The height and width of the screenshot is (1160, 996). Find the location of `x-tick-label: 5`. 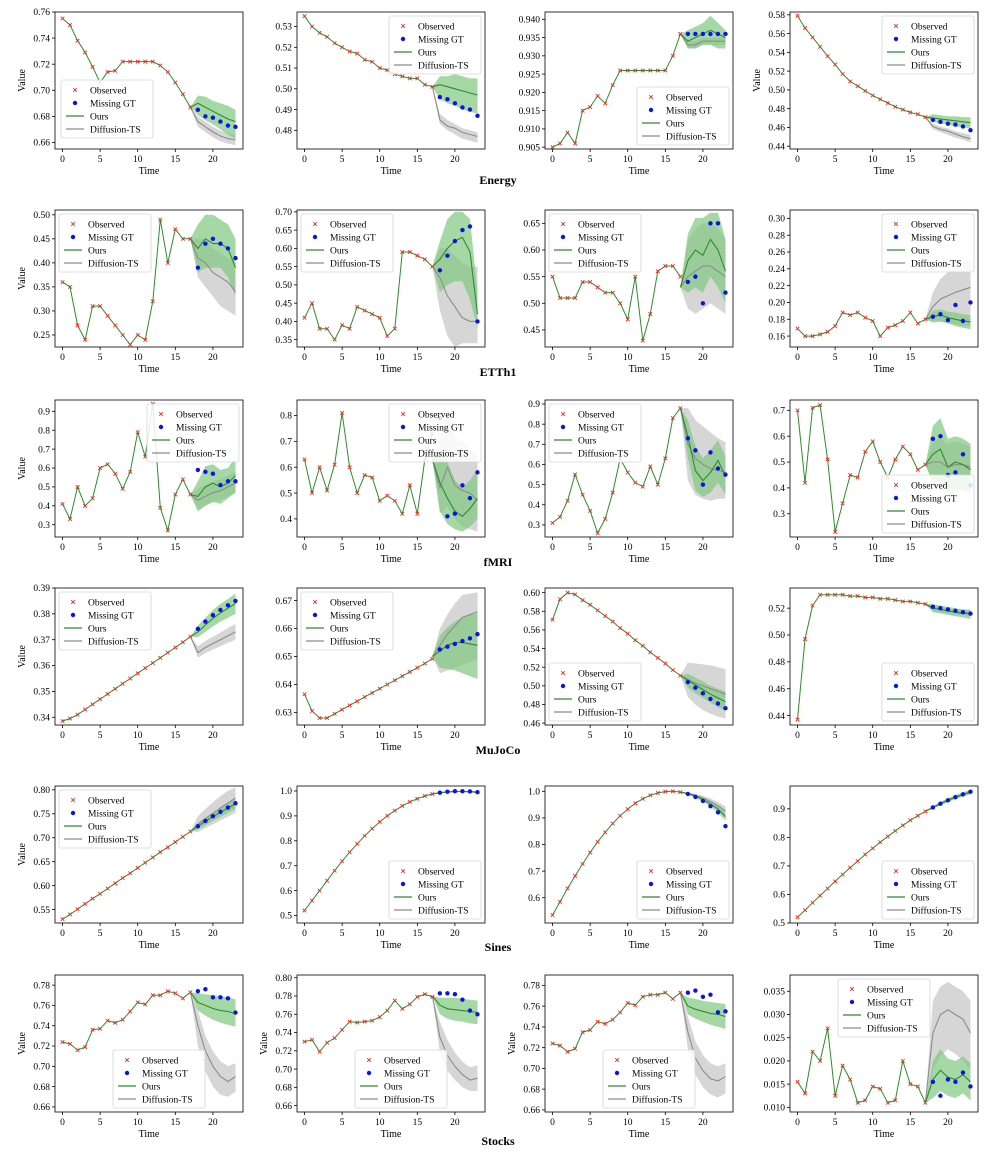

x-tick-label: 5 is located at coordinates (835, 1123).